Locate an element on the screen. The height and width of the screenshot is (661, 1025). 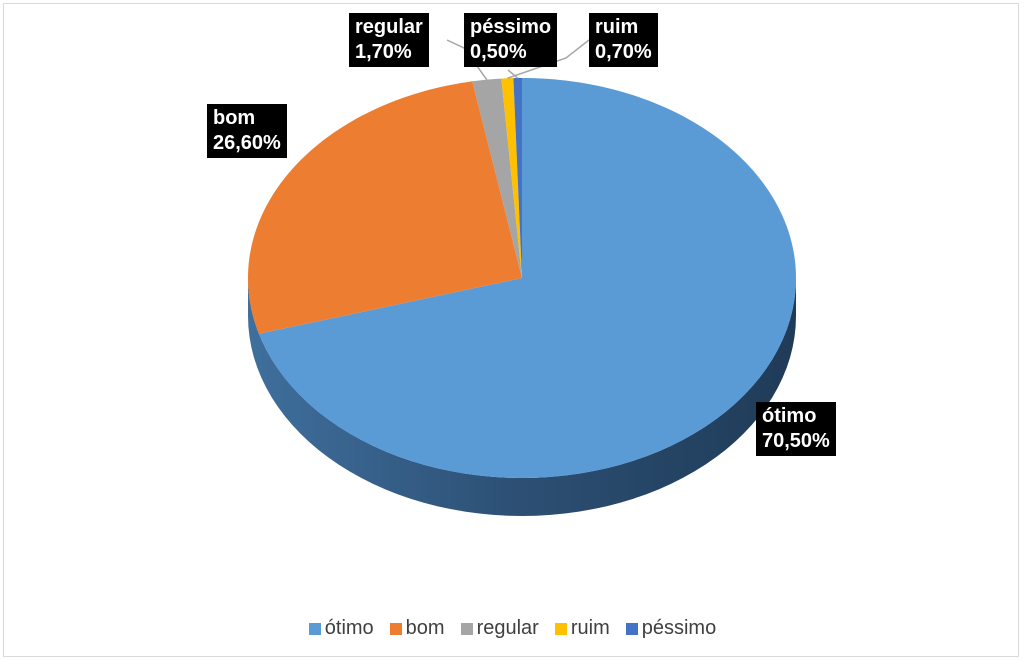
legend: ótimo bom regular ruim péssimo is located at coordinates (512, 628).